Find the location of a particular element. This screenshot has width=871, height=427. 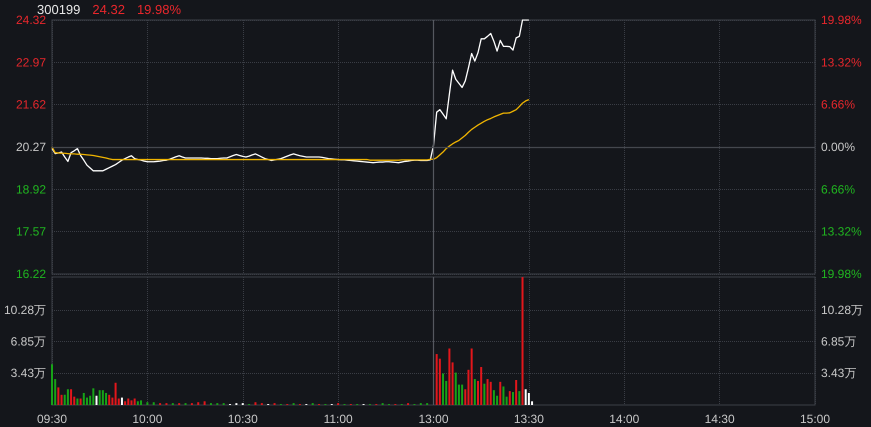

y-tick-label: 21.62 is located at coordinates (31, 105).